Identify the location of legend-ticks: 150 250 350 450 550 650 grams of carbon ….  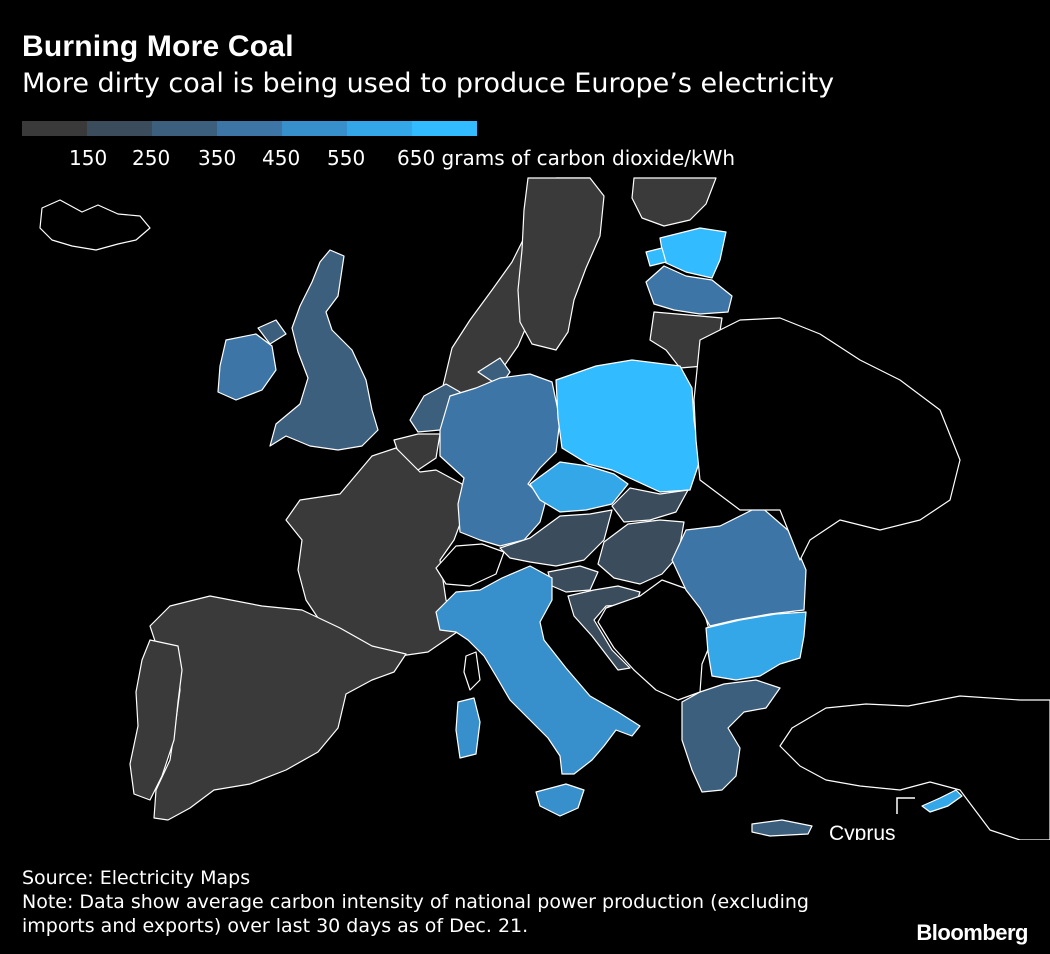
(422, 161).